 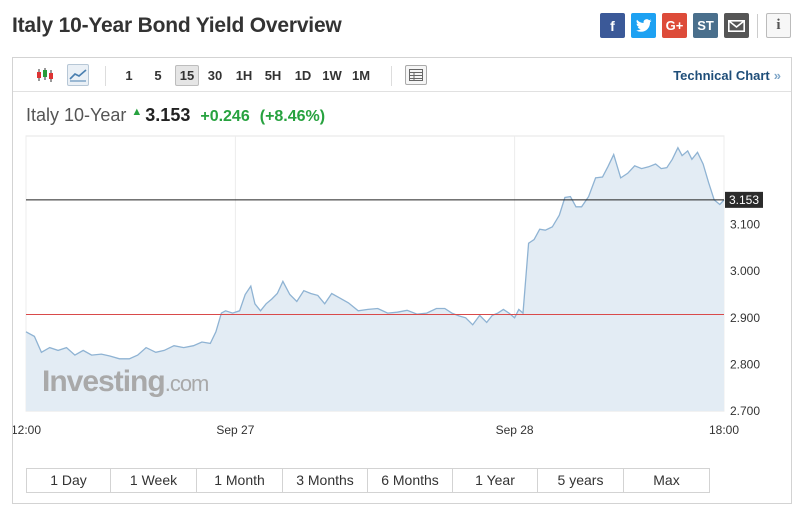 I want to click on timeframe-15: 15, so click(x=187, y=75).